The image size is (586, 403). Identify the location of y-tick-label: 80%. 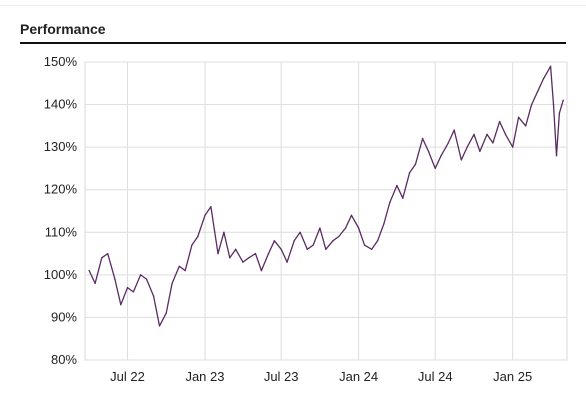
(64, 359).